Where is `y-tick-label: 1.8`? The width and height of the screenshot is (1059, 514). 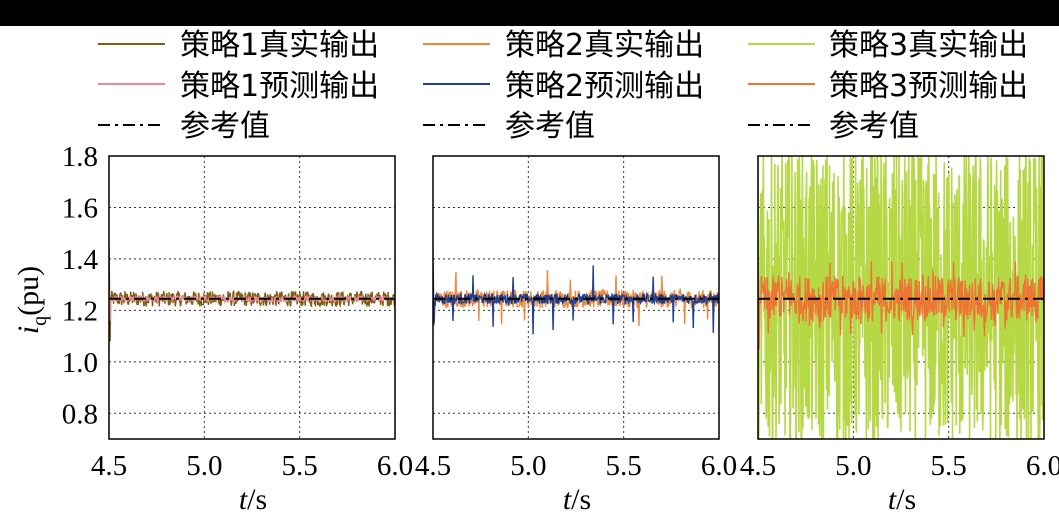 y-tick-label: 1.8 is located at coordinates (80, 157).